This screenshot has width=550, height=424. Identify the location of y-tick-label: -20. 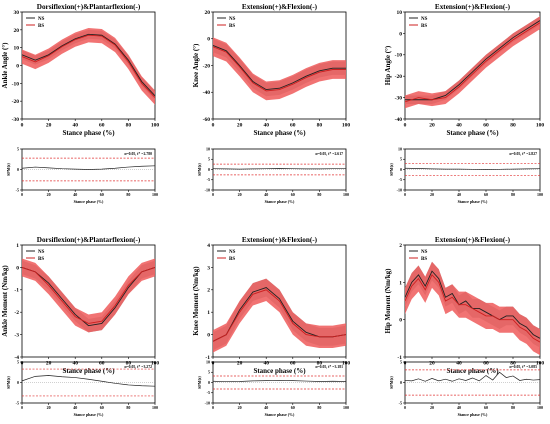
(16, 102).